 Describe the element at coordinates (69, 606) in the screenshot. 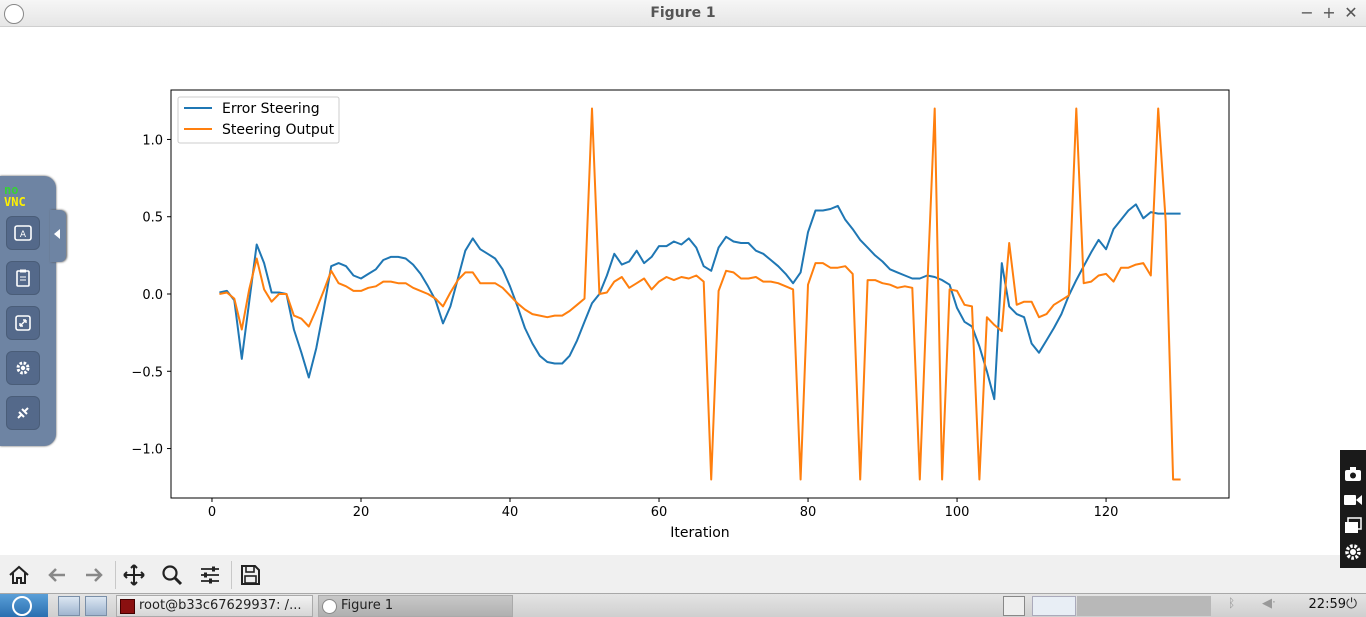

I see `file-manager-icon` at that location.